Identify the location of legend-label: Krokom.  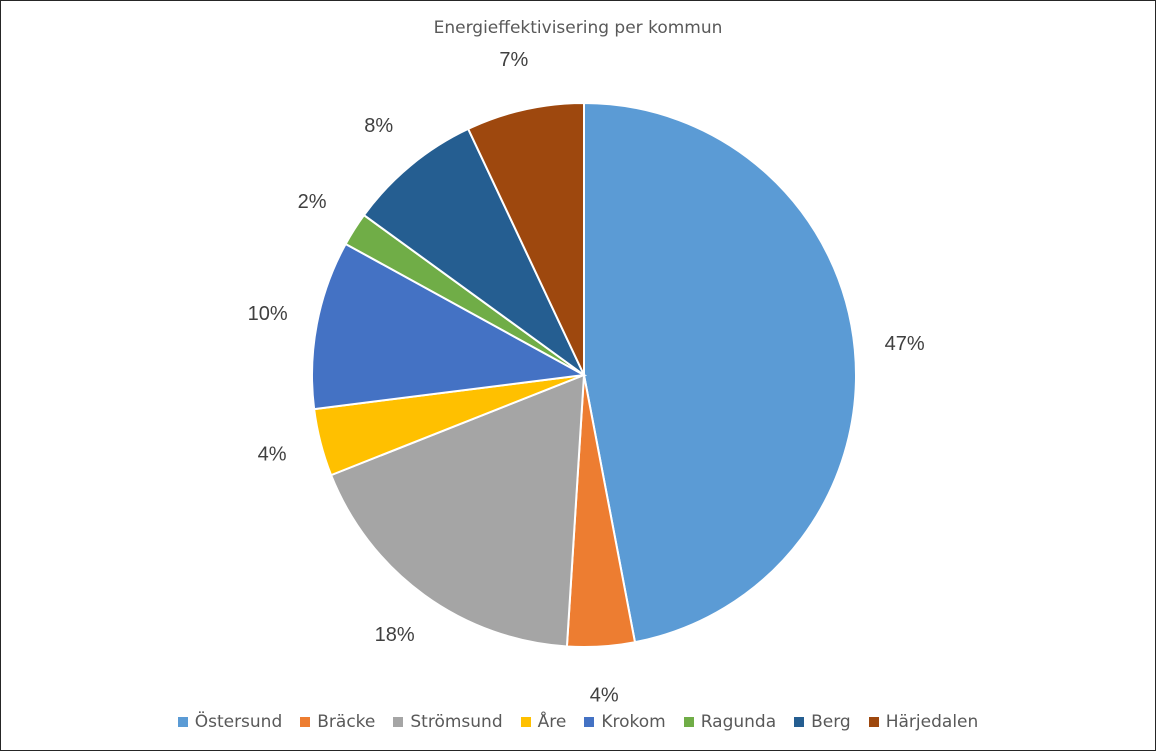
(633, 722).